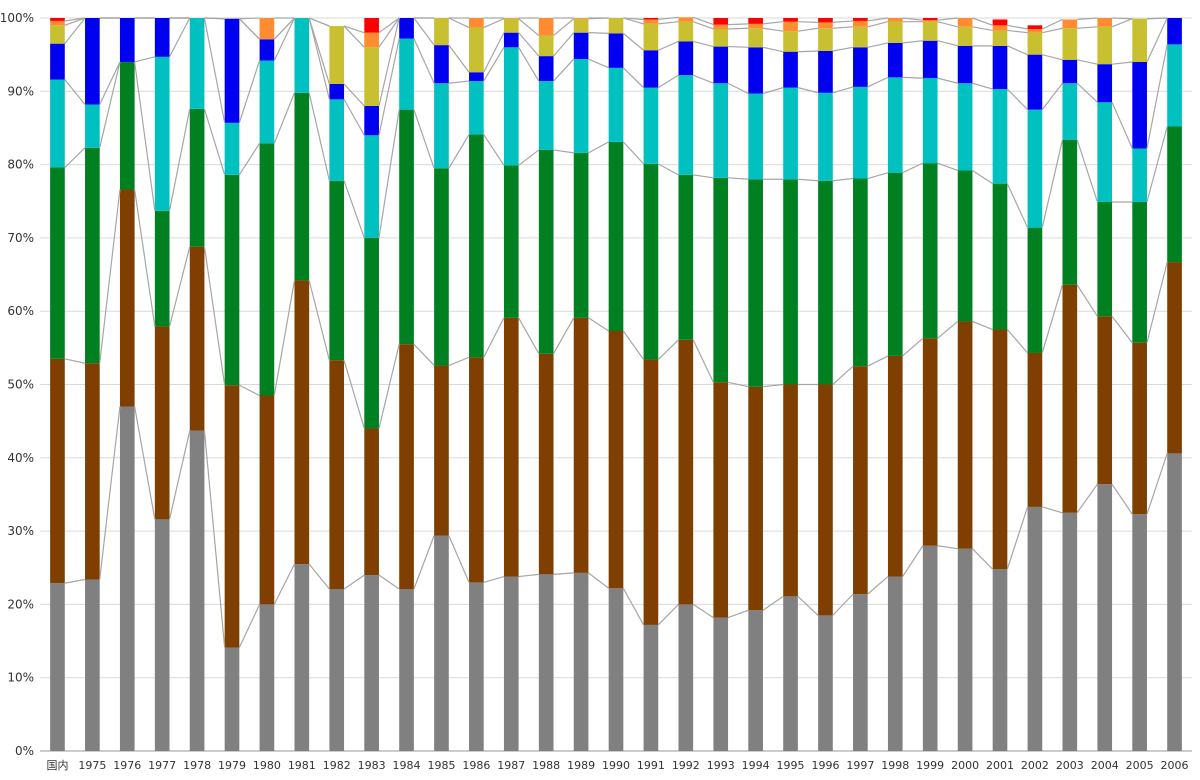 This screenshot has width=1200, height=780. What do you see at coordinates (1000, 765) in the screenshot?
I see `x-tick-label: 2001` at bounding box center [1000, 765].